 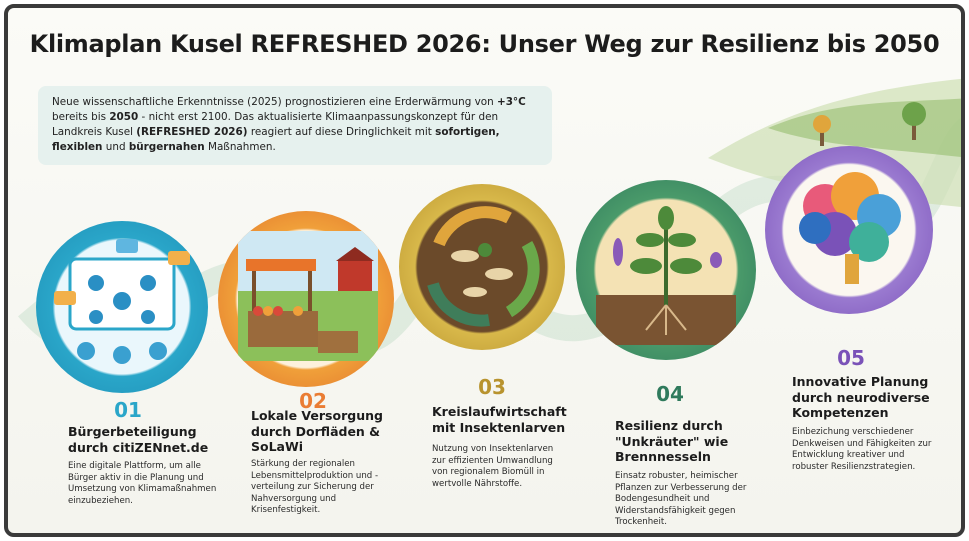 I want to click on intro-text: bereits bis, so click(x=81, y=117).